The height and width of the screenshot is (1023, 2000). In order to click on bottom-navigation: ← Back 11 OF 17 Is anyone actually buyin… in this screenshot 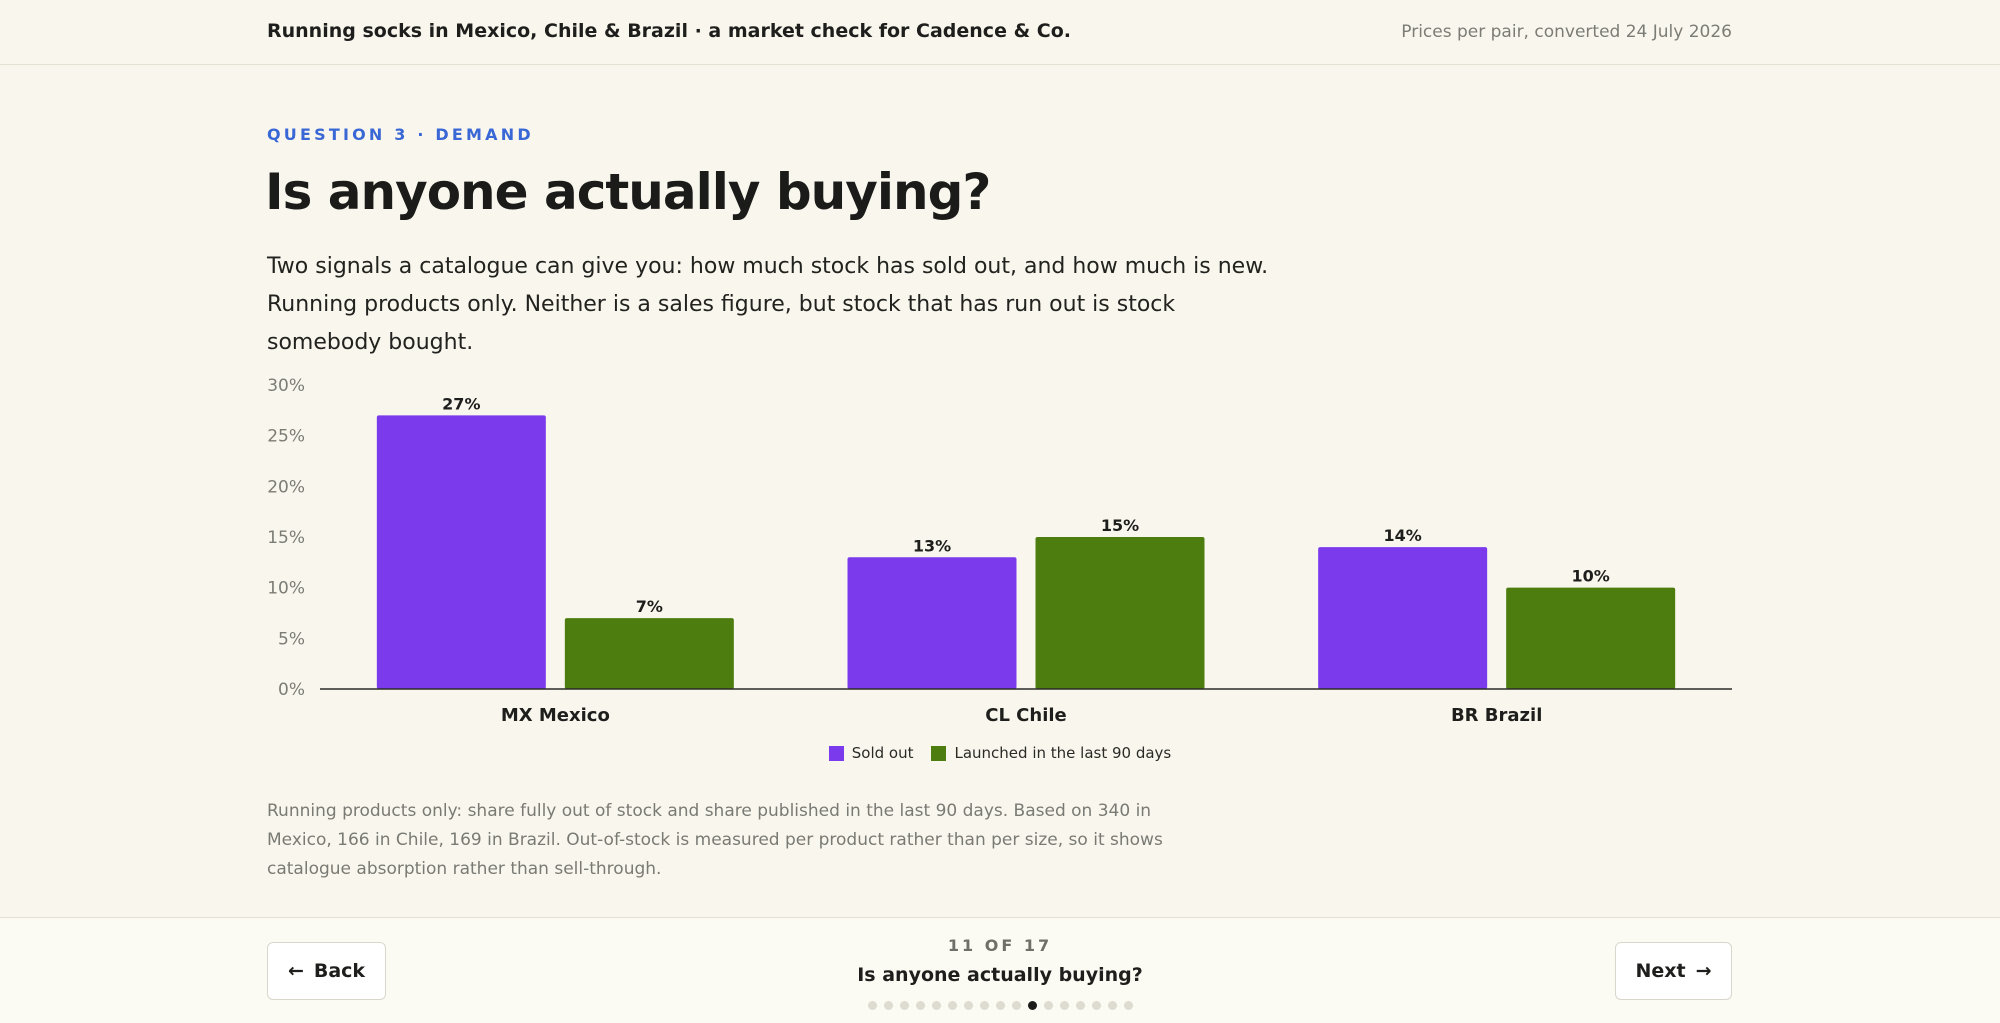, I will do `click(1000, 970)`.